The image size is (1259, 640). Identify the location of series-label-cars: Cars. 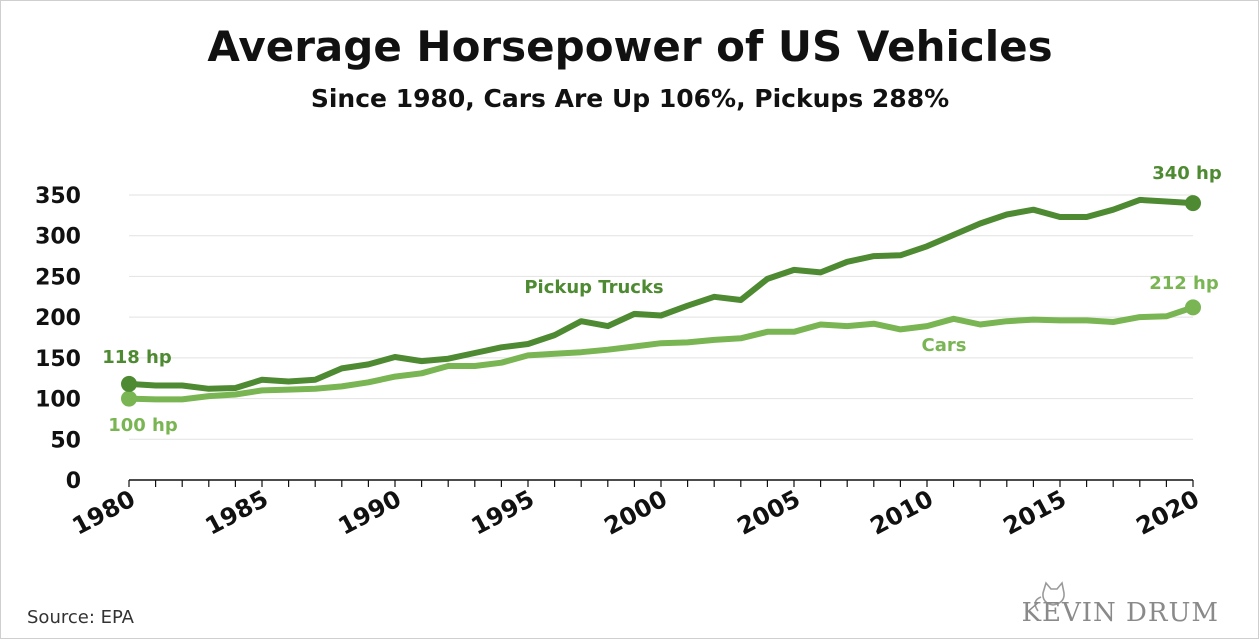
(944, 345).